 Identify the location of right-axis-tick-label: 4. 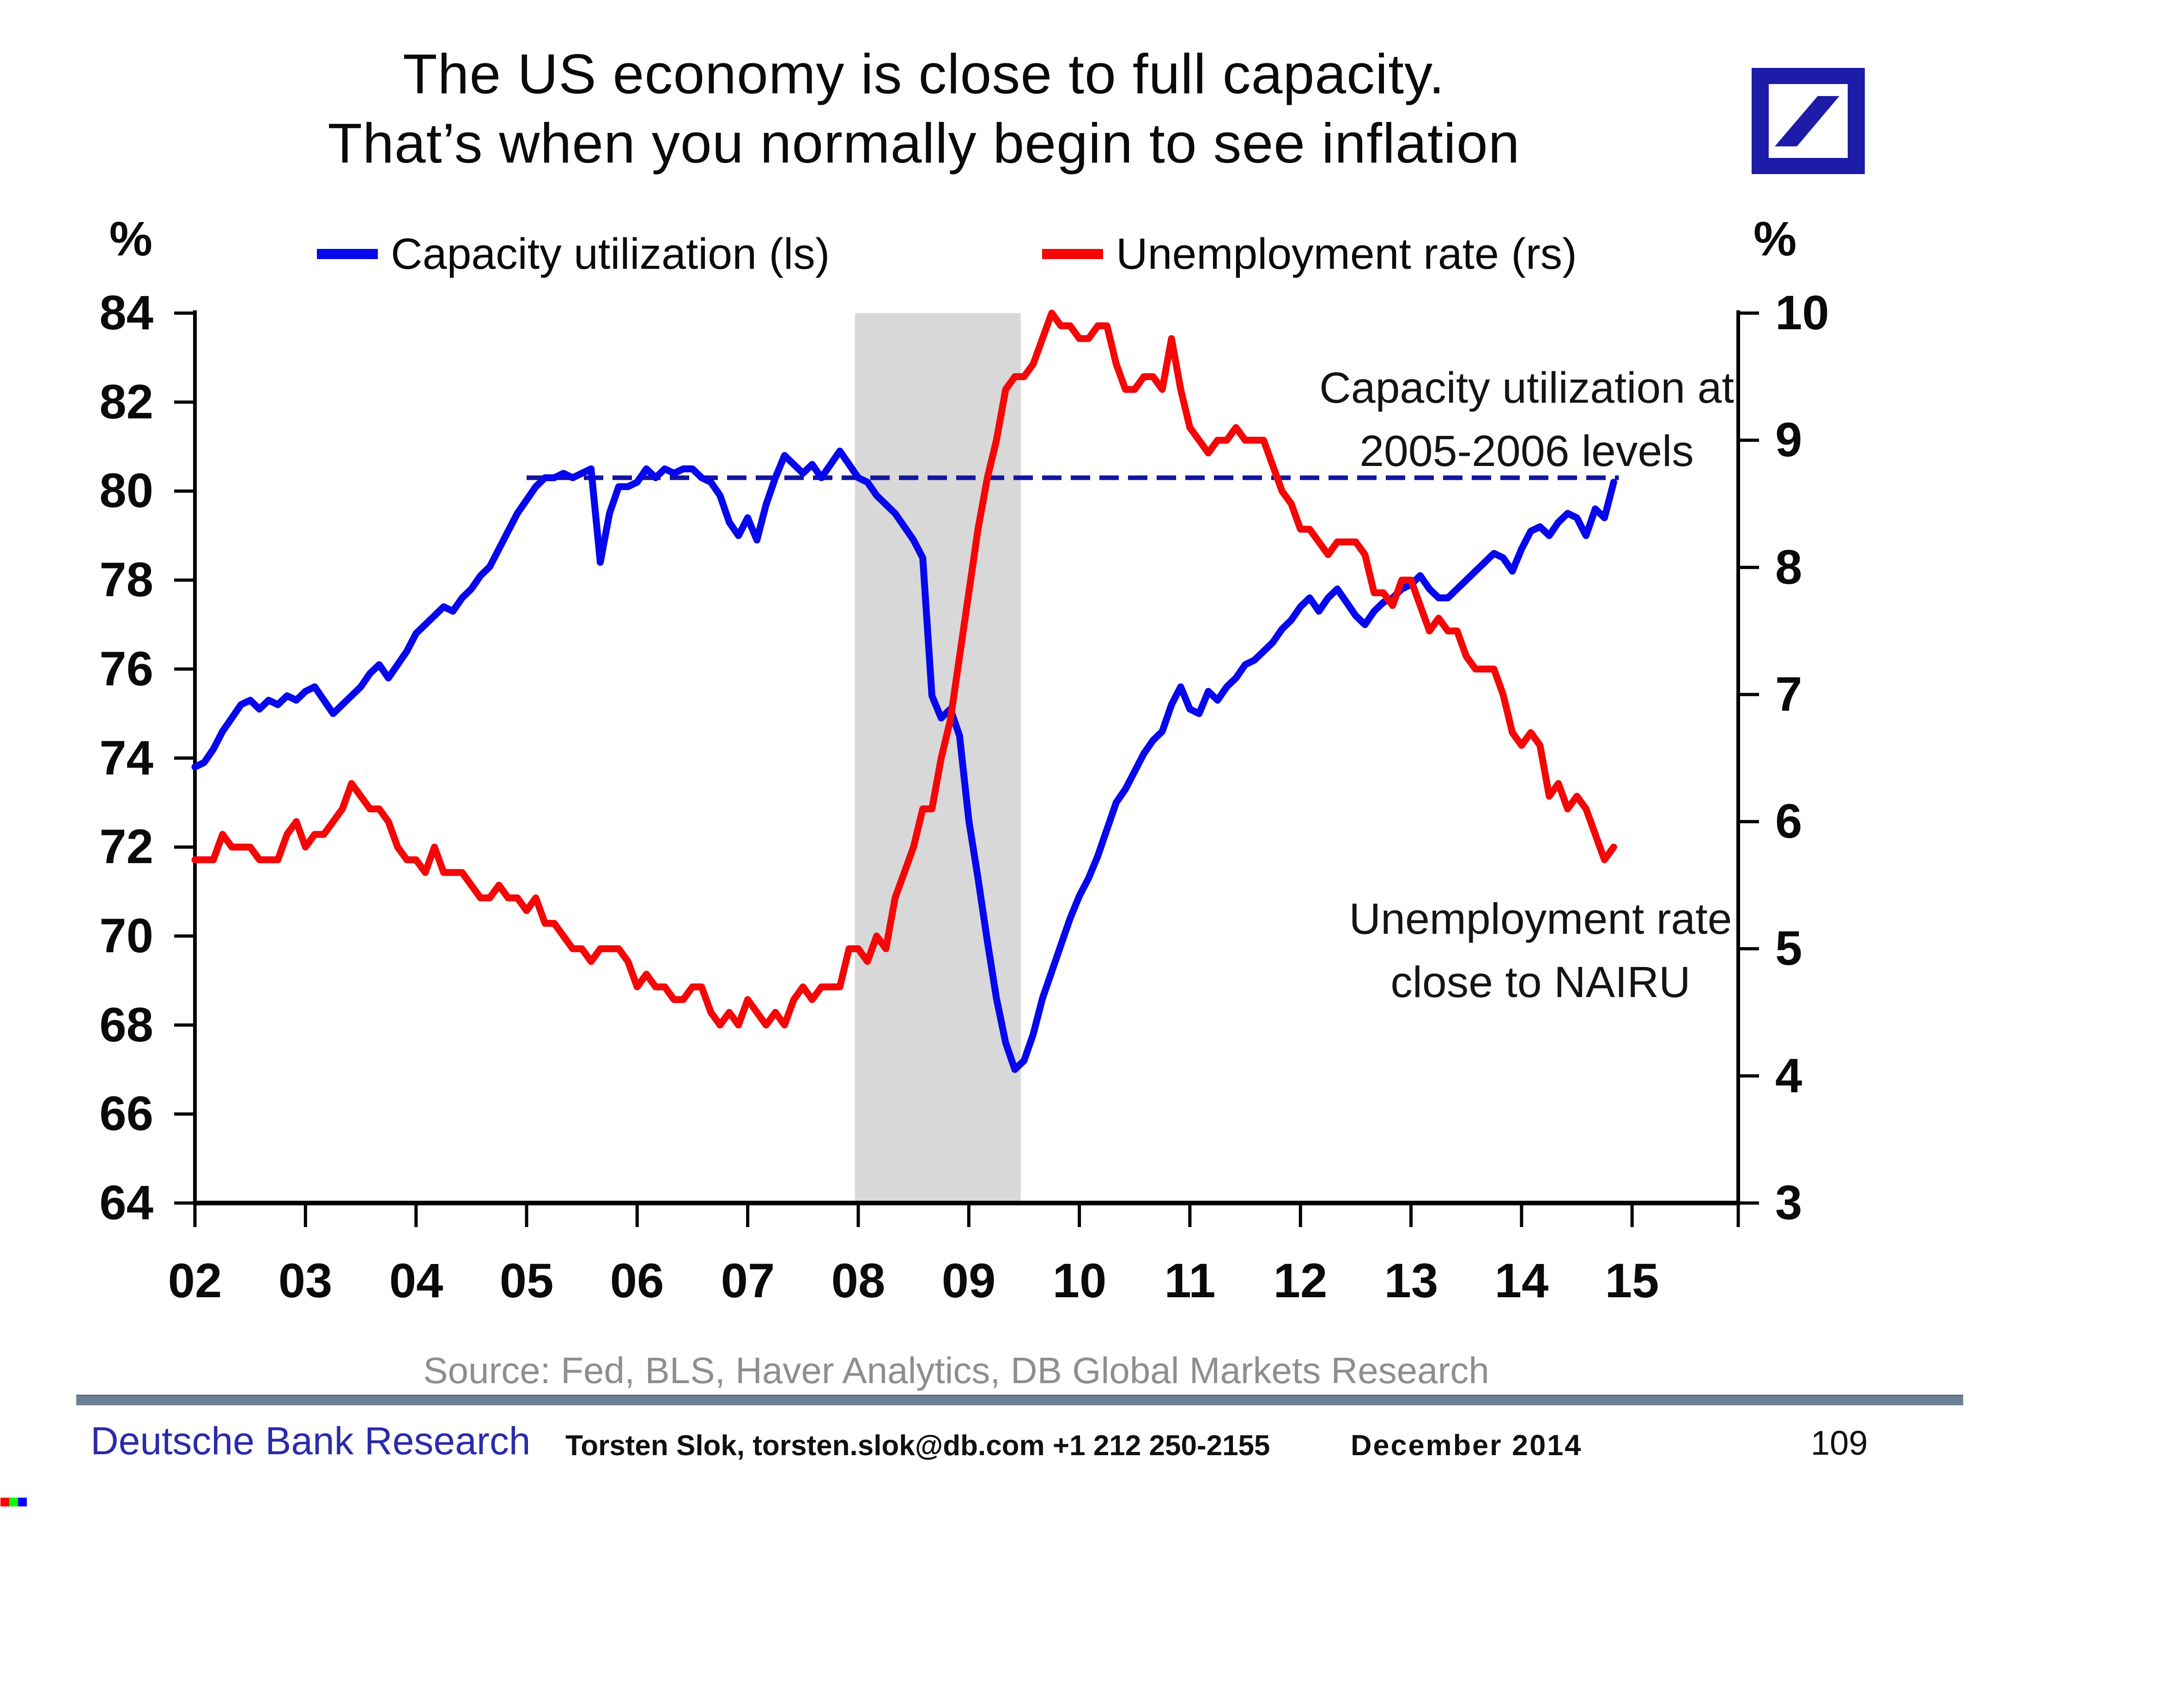
(1788, 1076).